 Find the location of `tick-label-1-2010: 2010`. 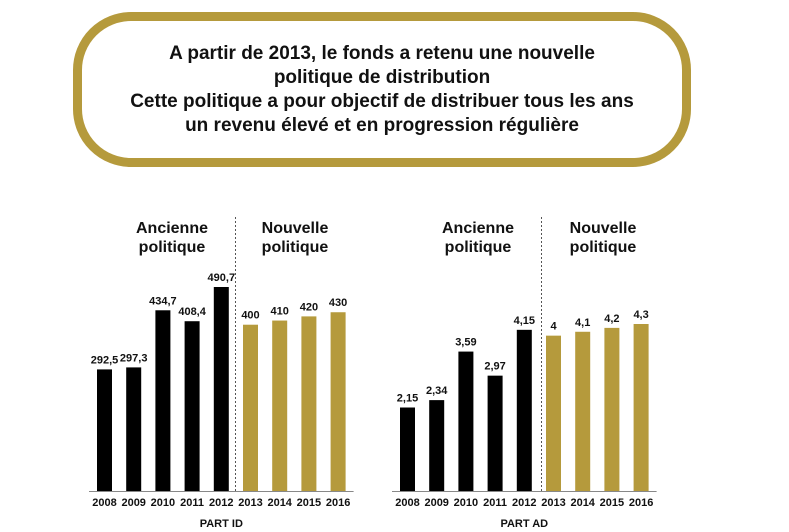

tick-label-1-2010: 2010 is located at coordinates (163, 503).